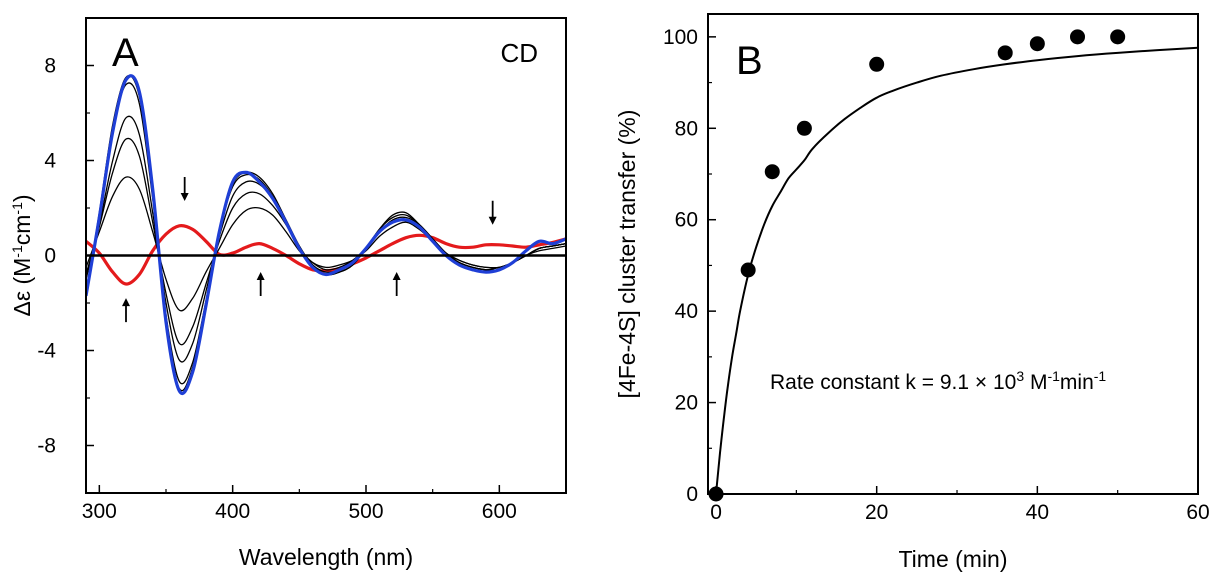 Image resolution: width=1216 pixels, height=577 pixels. I want to click on panel-b-annot-sup3: -1, so click(1100, 376).